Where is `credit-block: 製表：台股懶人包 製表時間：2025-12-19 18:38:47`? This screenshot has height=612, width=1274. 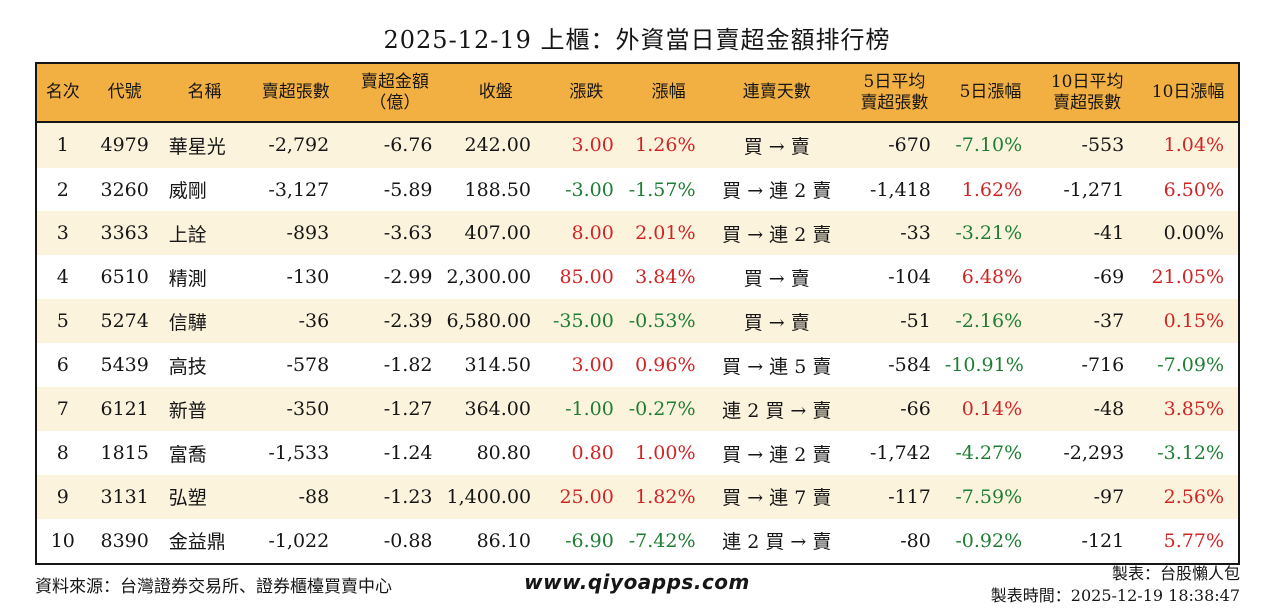 credit-block: 製表：台股懶人包 製表時間：2025-12-19 18:38:47 is located at coordinates (1115, 584).